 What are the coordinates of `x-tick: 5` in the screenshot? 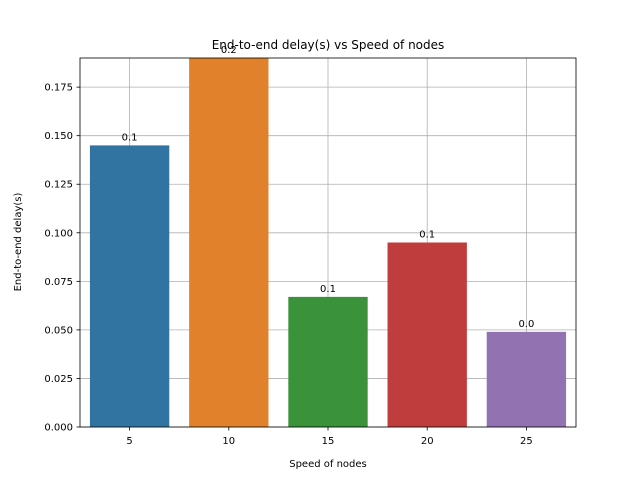 It's located at (129, 437).